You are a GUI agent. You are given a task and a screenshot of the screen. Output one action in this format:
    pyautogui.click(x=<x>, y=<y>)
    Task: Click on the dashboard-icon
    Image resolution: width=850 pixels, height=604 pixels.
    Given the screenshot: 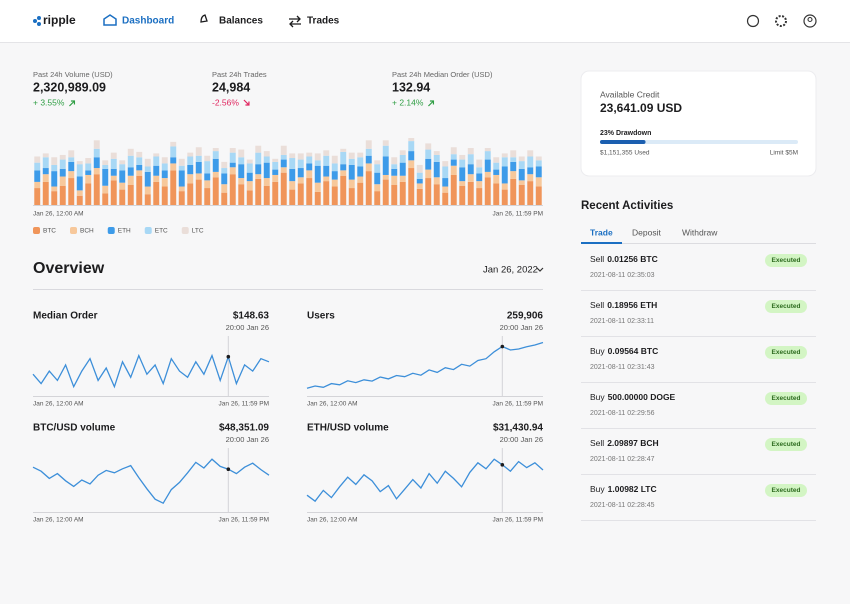 What is the action you would take?
    pyautogui.click(x=110, y=20)
    